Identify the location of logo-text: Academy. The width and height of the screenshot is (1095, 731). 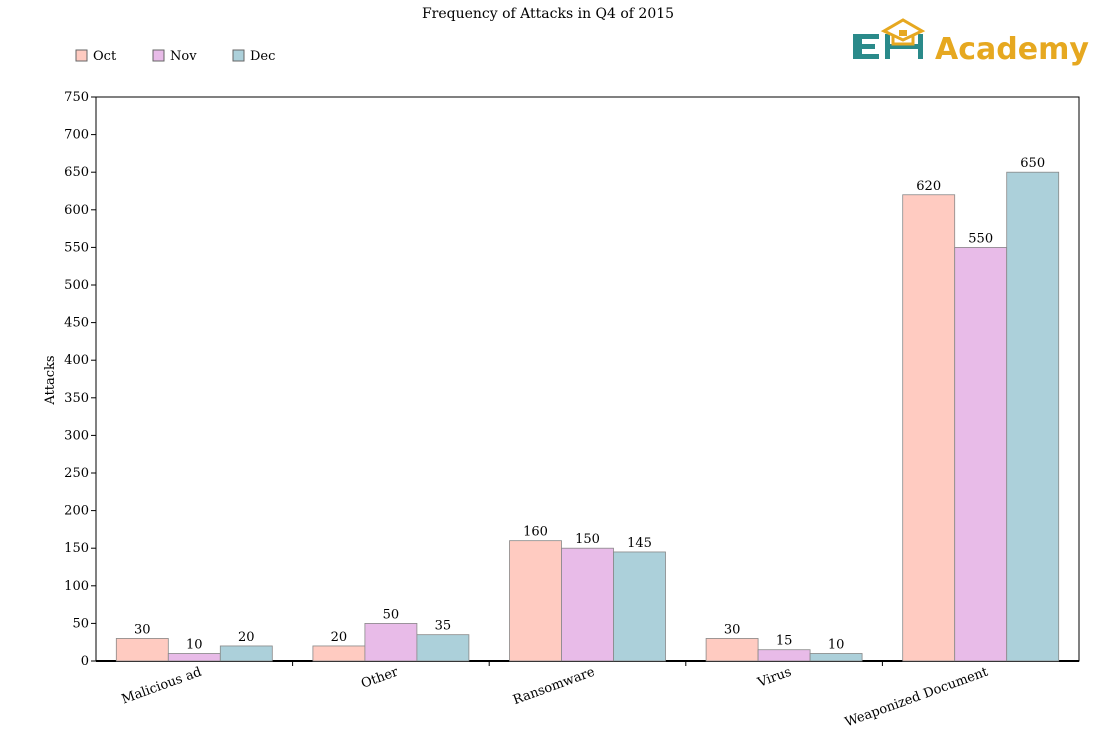
(1012, 49).